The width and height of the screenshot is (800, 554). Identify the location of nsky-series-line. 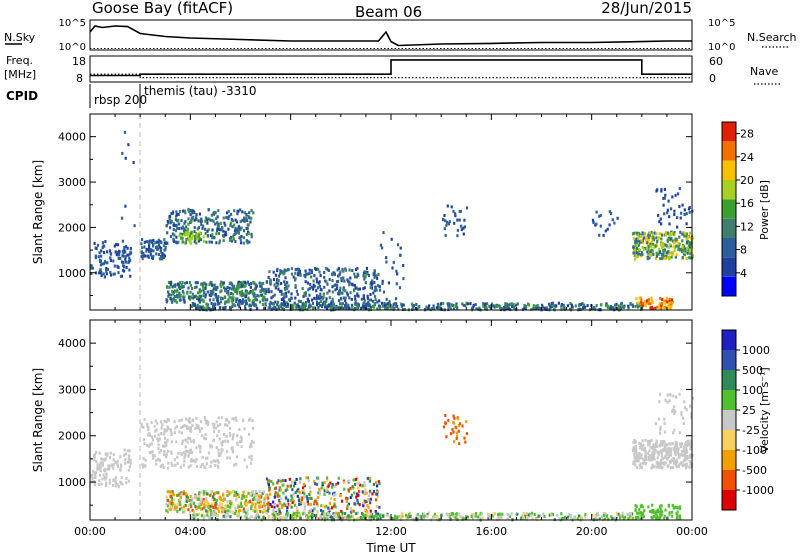
(390, 36).